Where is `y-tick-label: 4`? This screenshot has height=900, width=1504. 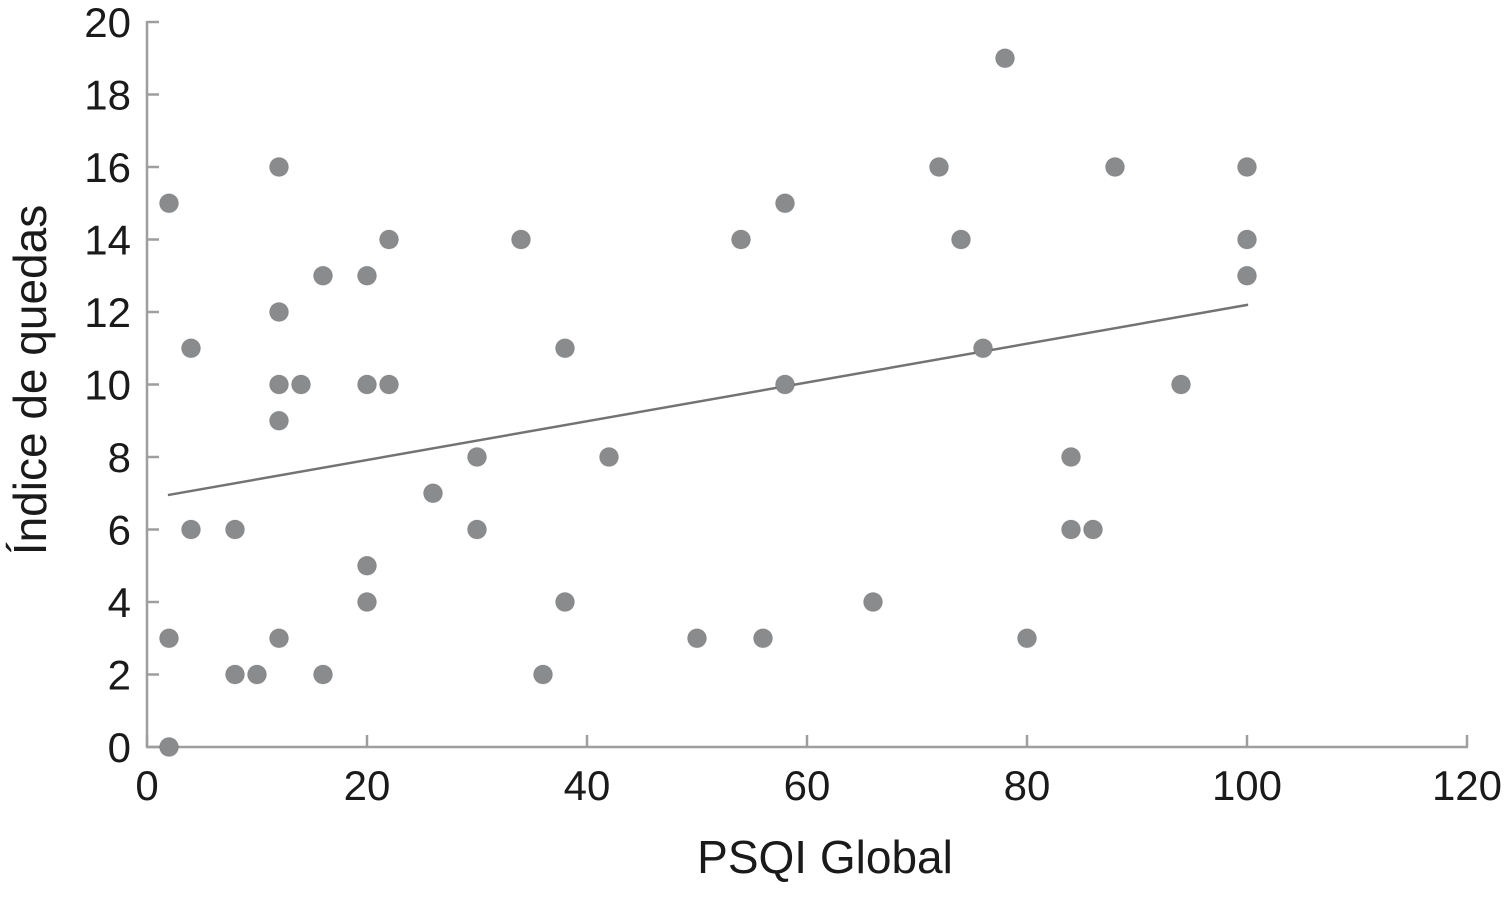 y-tick-label: 4 is located at coordinates (119, 602).